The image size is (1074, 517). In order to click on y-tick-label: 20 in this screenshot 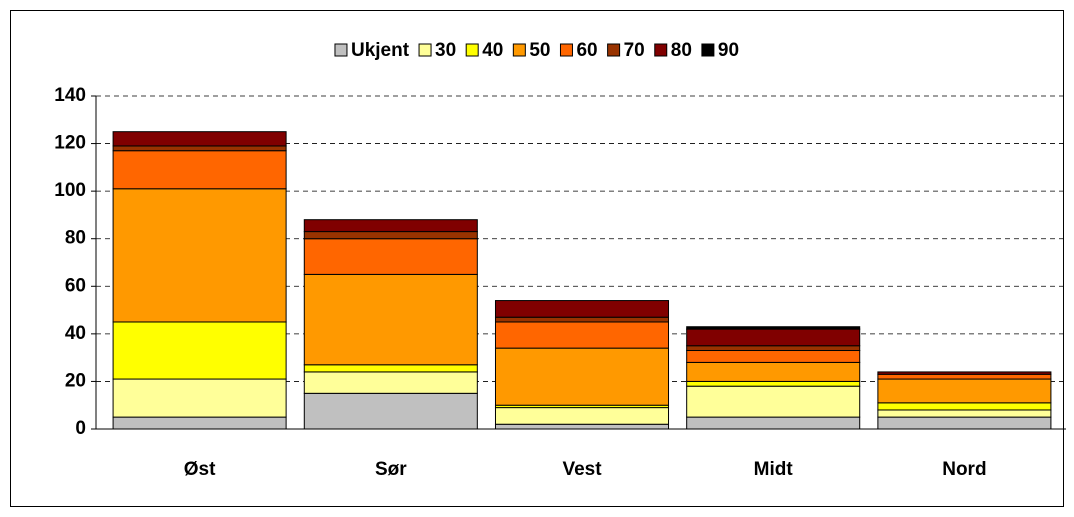, I will do `click(75, 380)`.